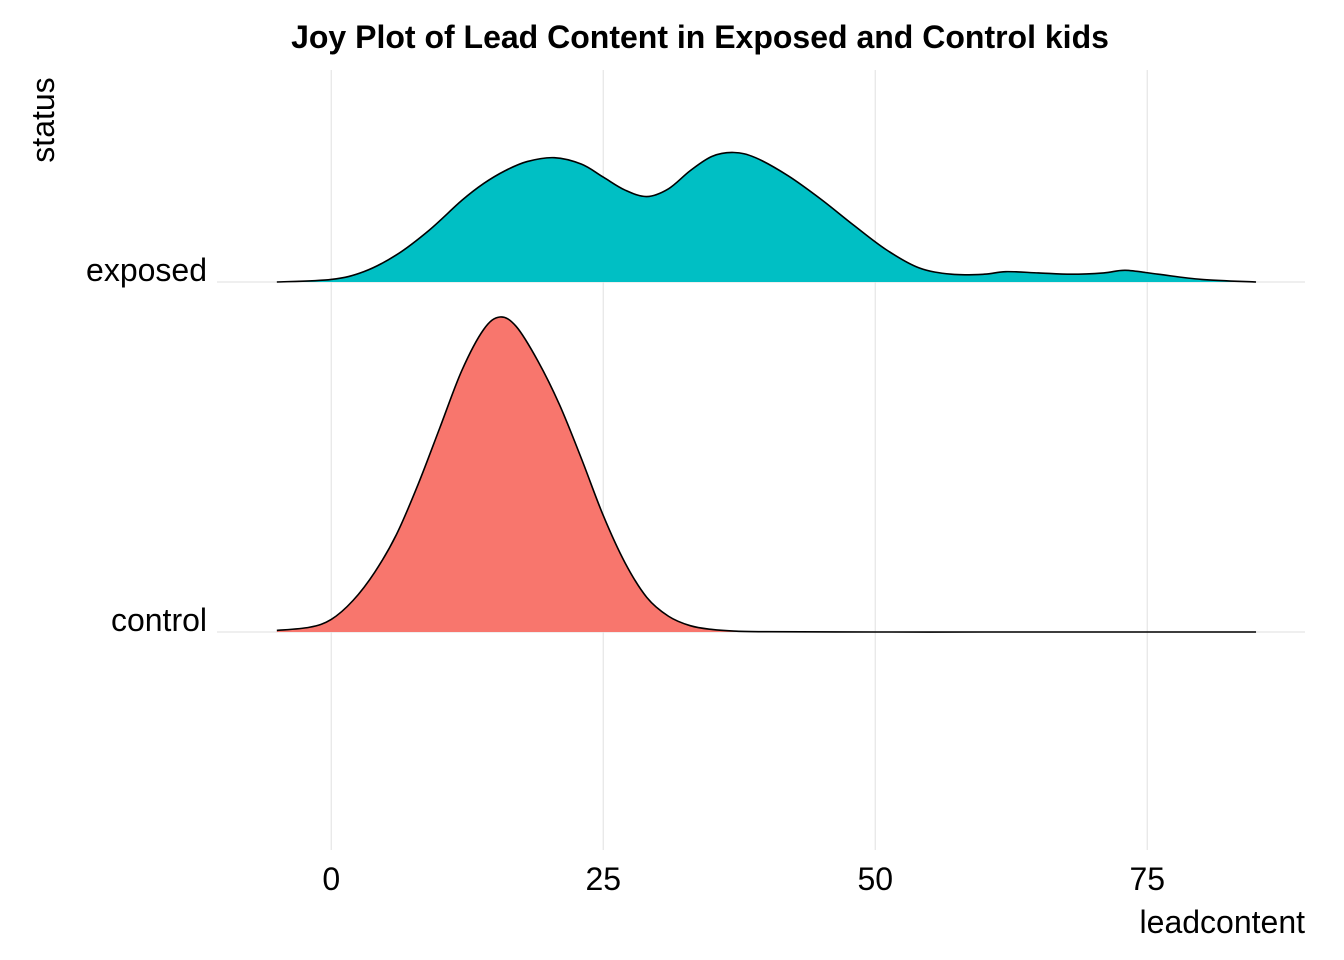 This screenshot has height=960, width=1344. What do you see at coordinates (743, 879) in the screenshot?
I see `x-tick-labels: 0 25 50 75` at bounding box center [743, 879].